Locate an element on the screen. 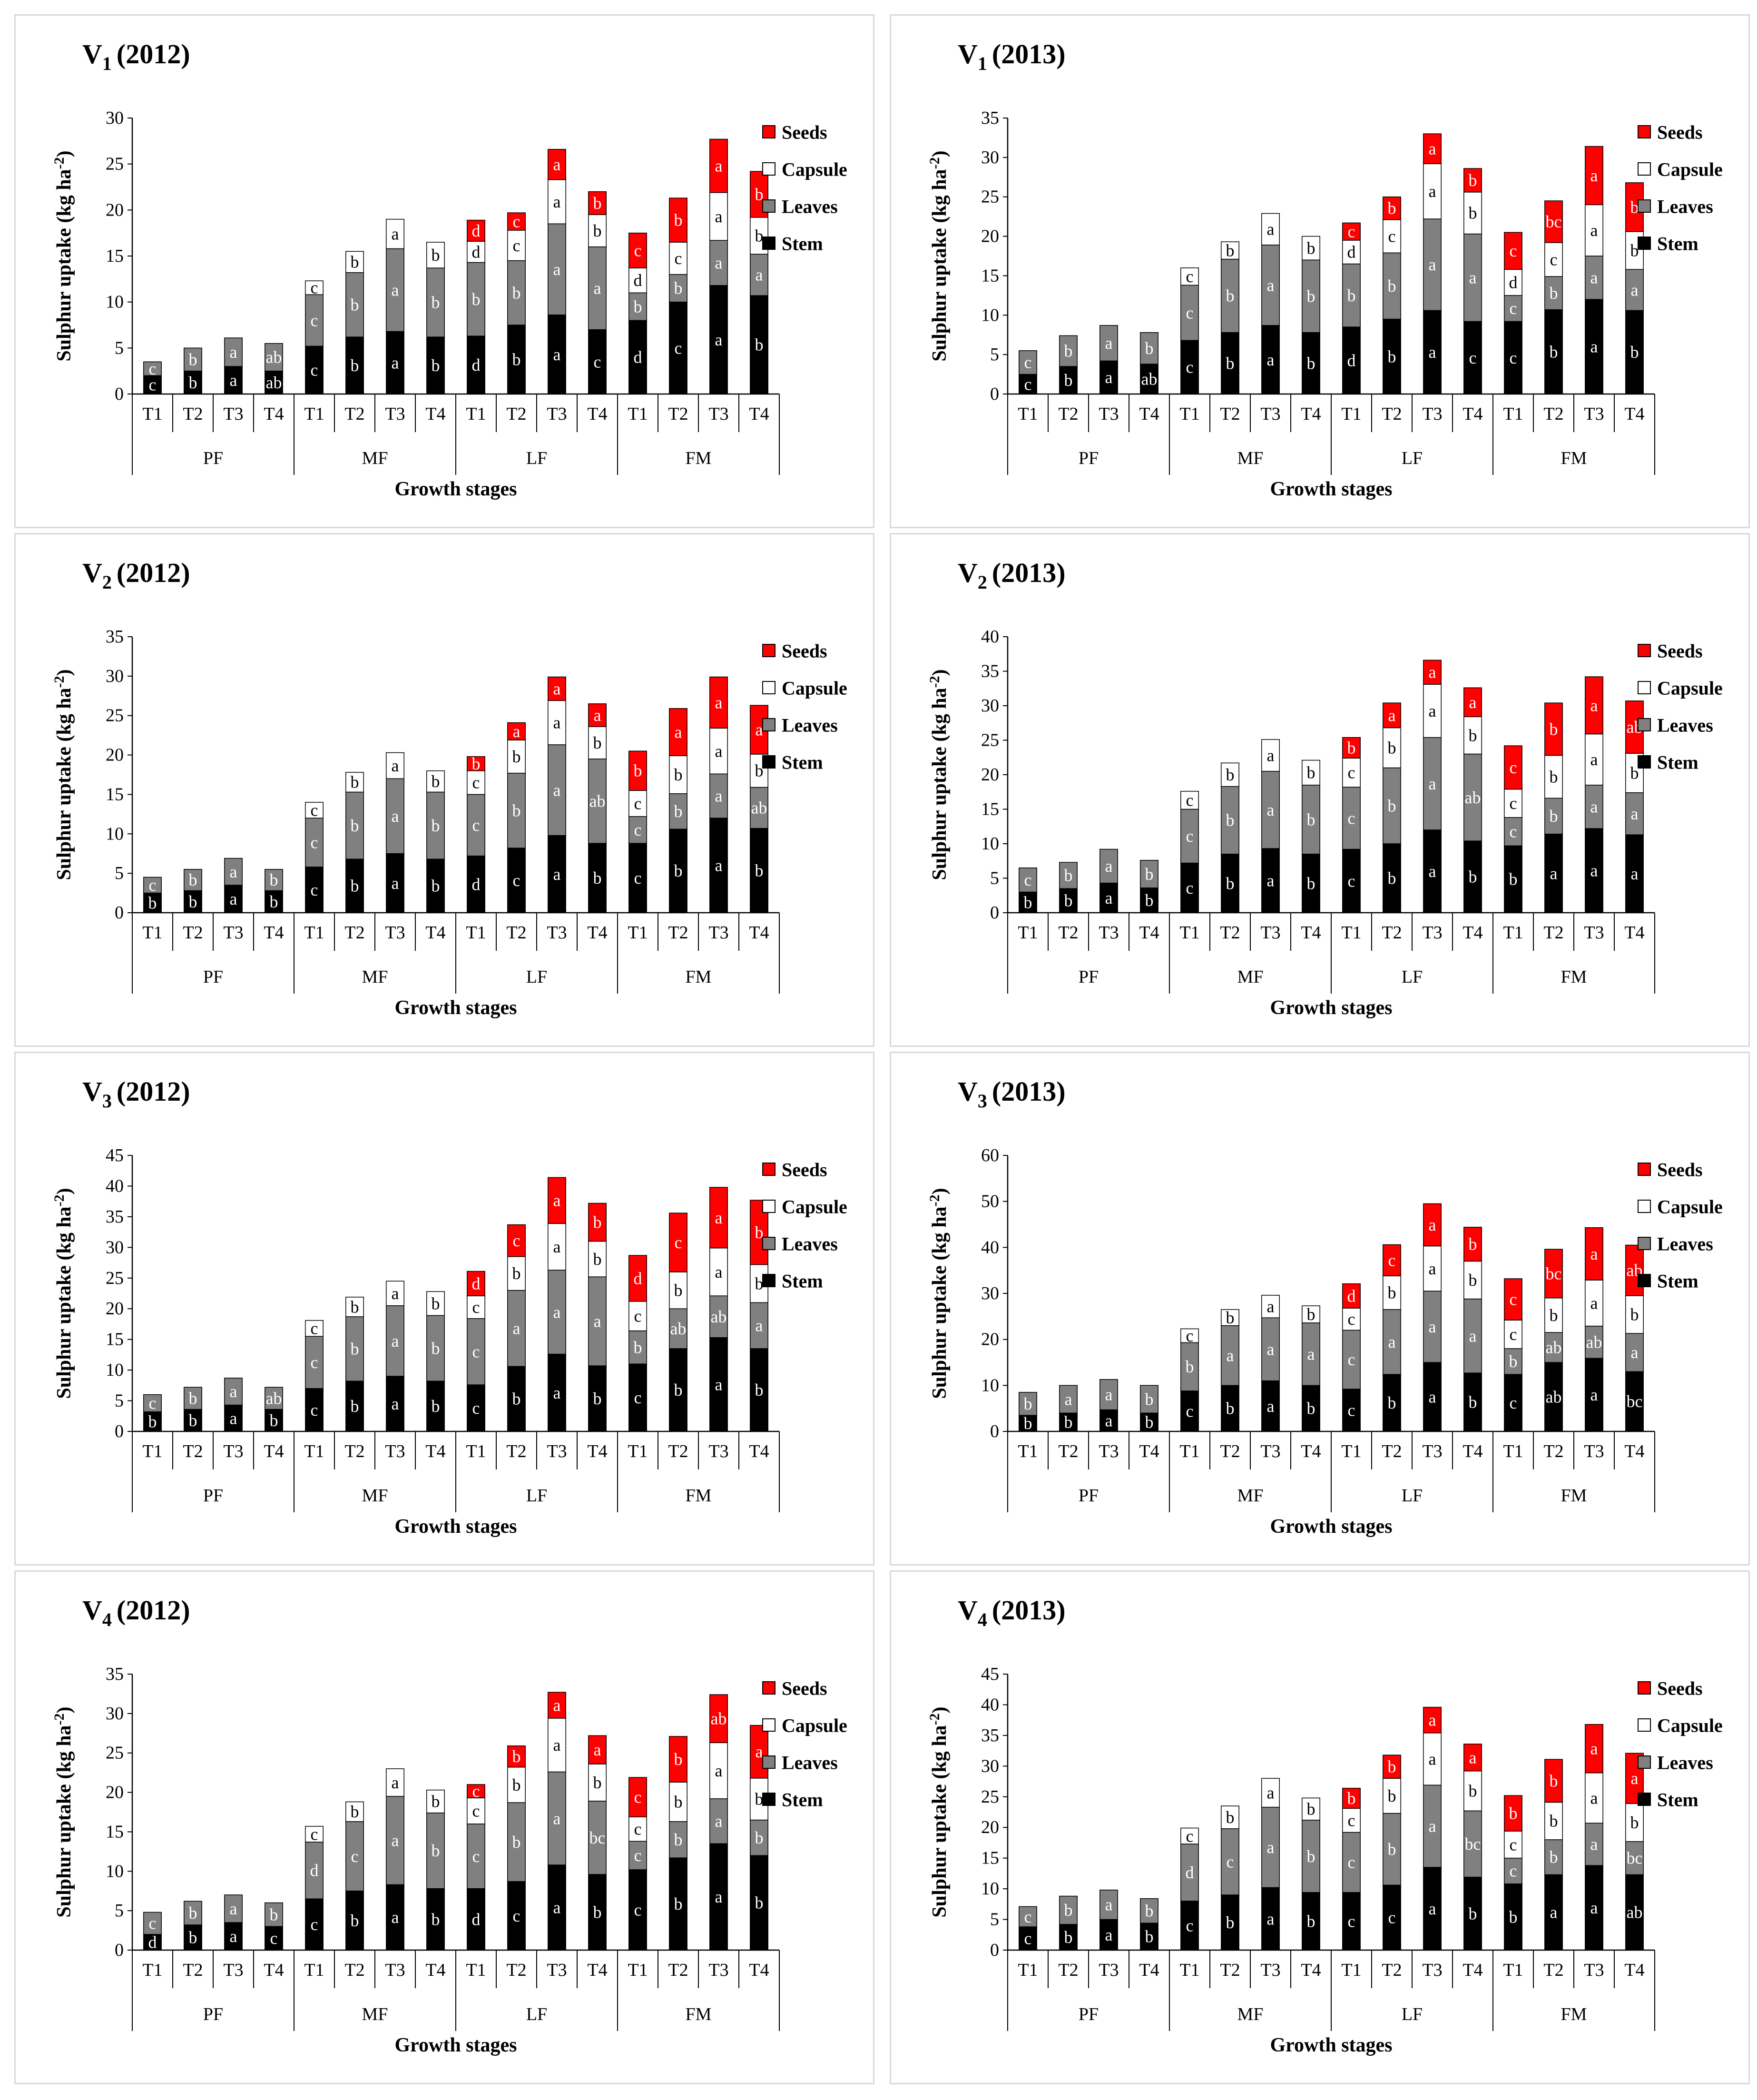 The width and height of the screenshot is (1757, 2100). y-tick-label: 0 is located at coordinates (994, 1950).